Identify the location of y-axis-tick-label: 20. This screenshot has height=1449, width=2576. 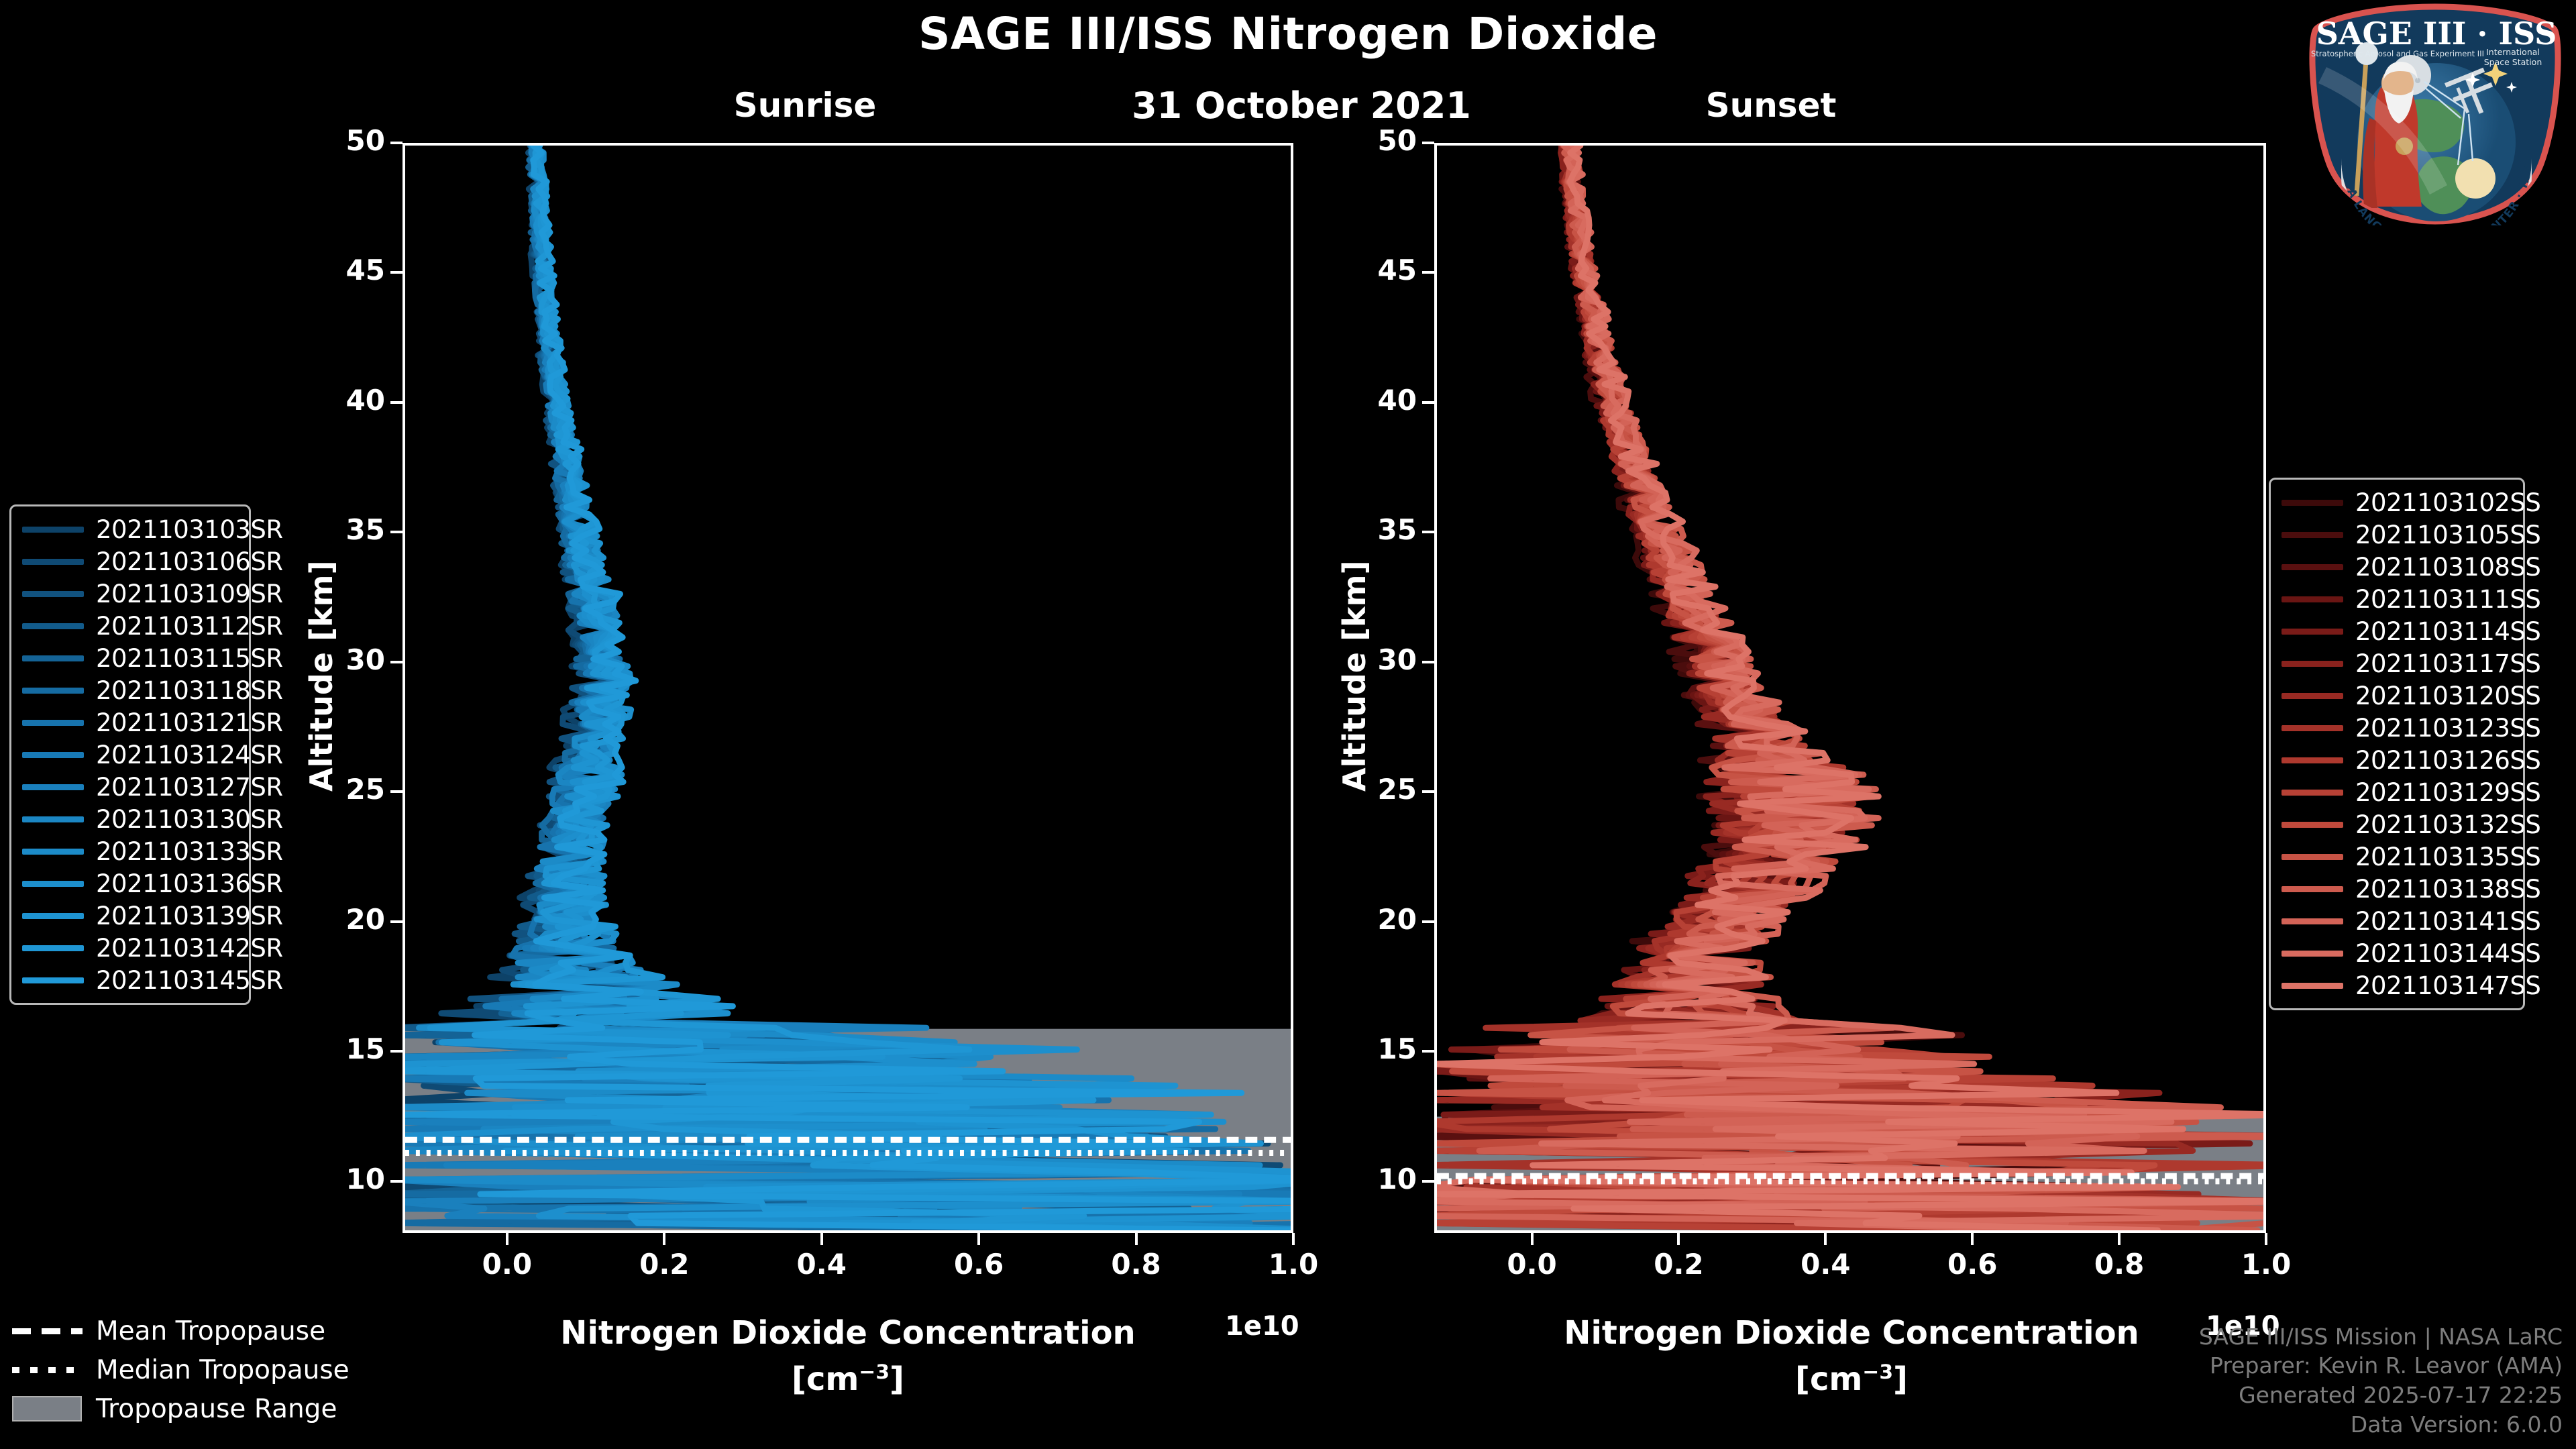
(365, 919).